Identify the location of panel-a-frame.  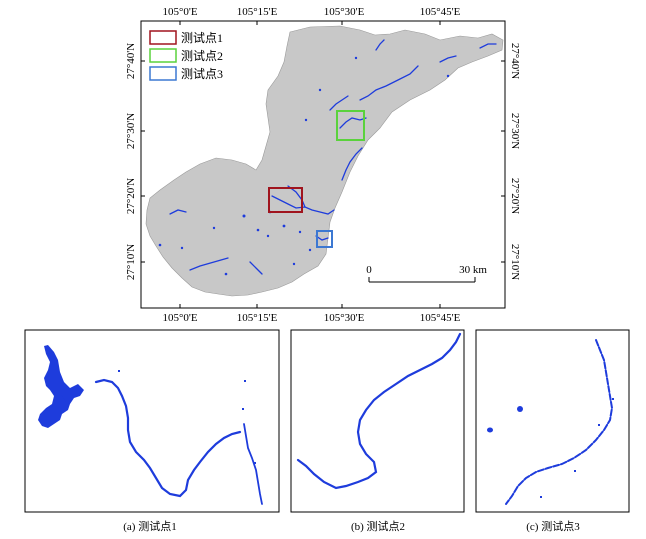
(152, 421).